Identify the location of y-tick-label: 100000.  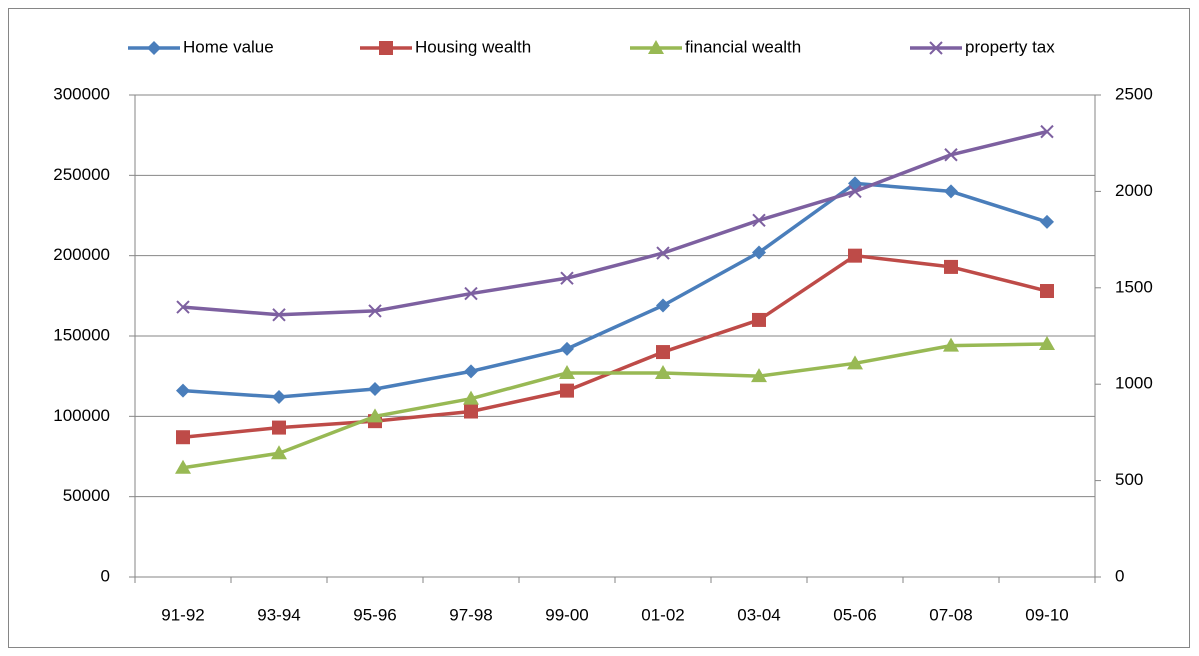
(81, 415).